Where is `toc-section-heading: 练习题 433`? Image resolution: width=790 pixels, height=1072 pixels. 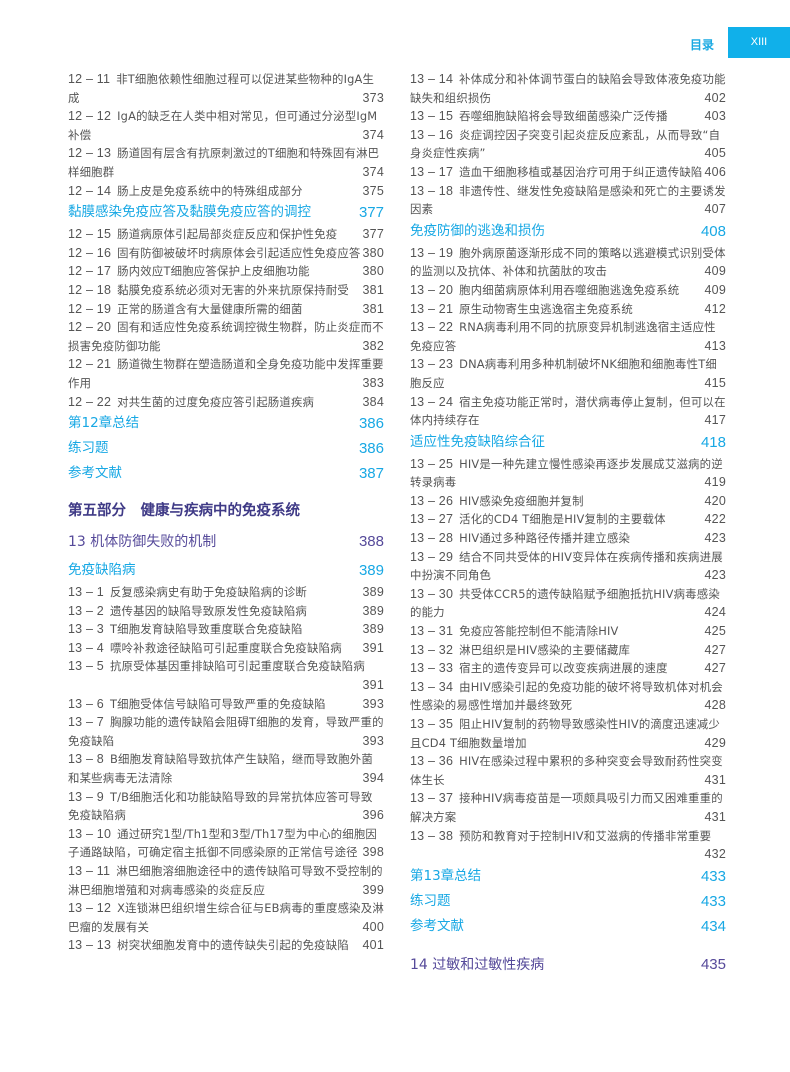
toc-section-heading: 练习题 433 is located at coordinates (568, 901).